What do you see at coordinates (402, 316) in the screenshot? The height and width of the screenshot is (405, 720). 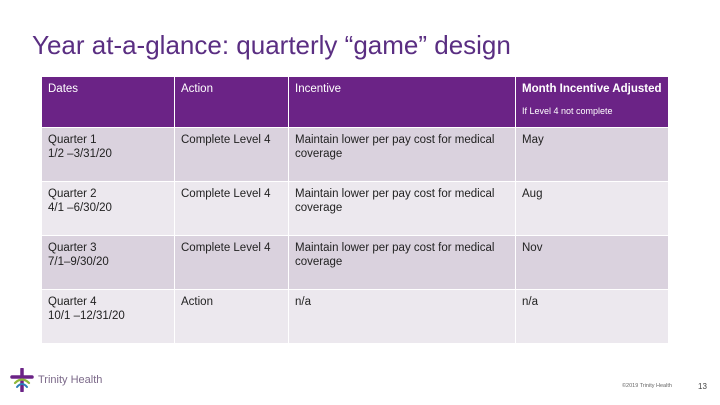 I see `cell-incentive: n/a` at bounding box center [402, 316].